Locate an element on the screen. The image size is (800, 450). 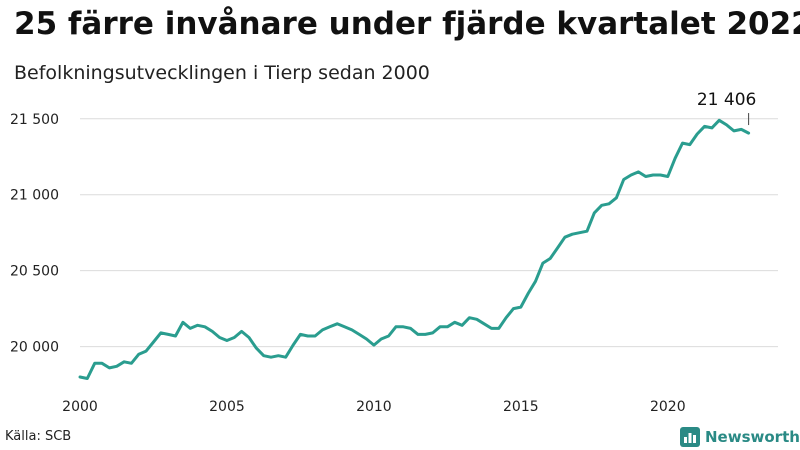
x-tick-label: 2020 is located at coordinates (668, 407).